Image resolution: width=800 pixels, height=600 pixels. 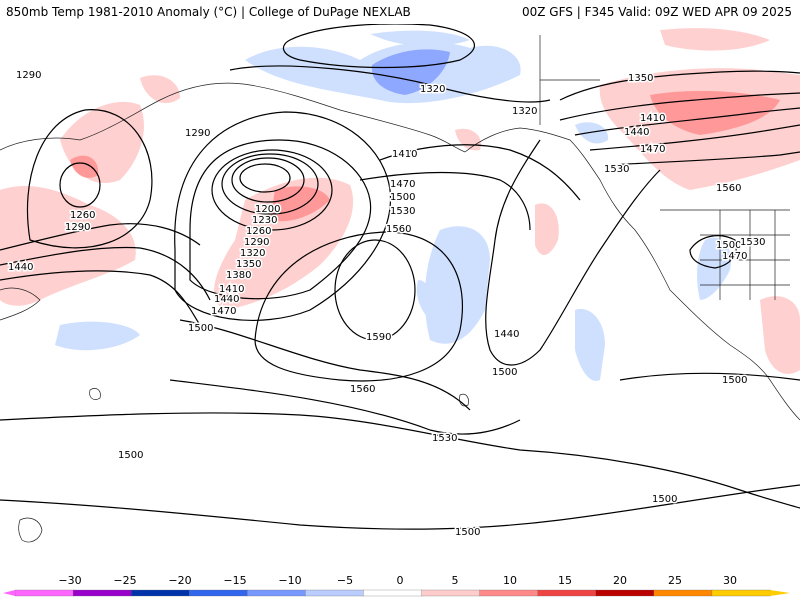 I want to click on colorbar-min-arrow, so click(x=9, y=593).